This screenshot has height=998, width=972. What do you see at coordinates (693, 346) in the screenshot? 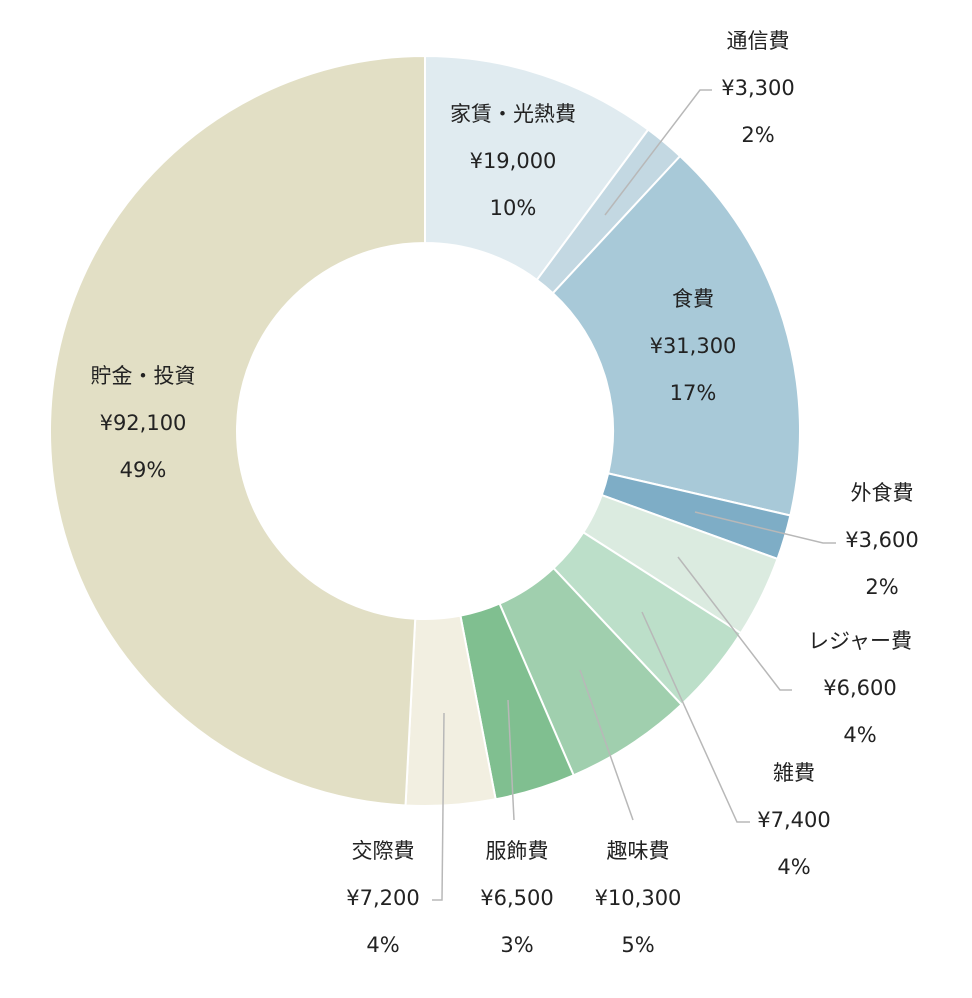
I see `slice-value-label-2: ¥31,300` at bounding box center [693, 346].